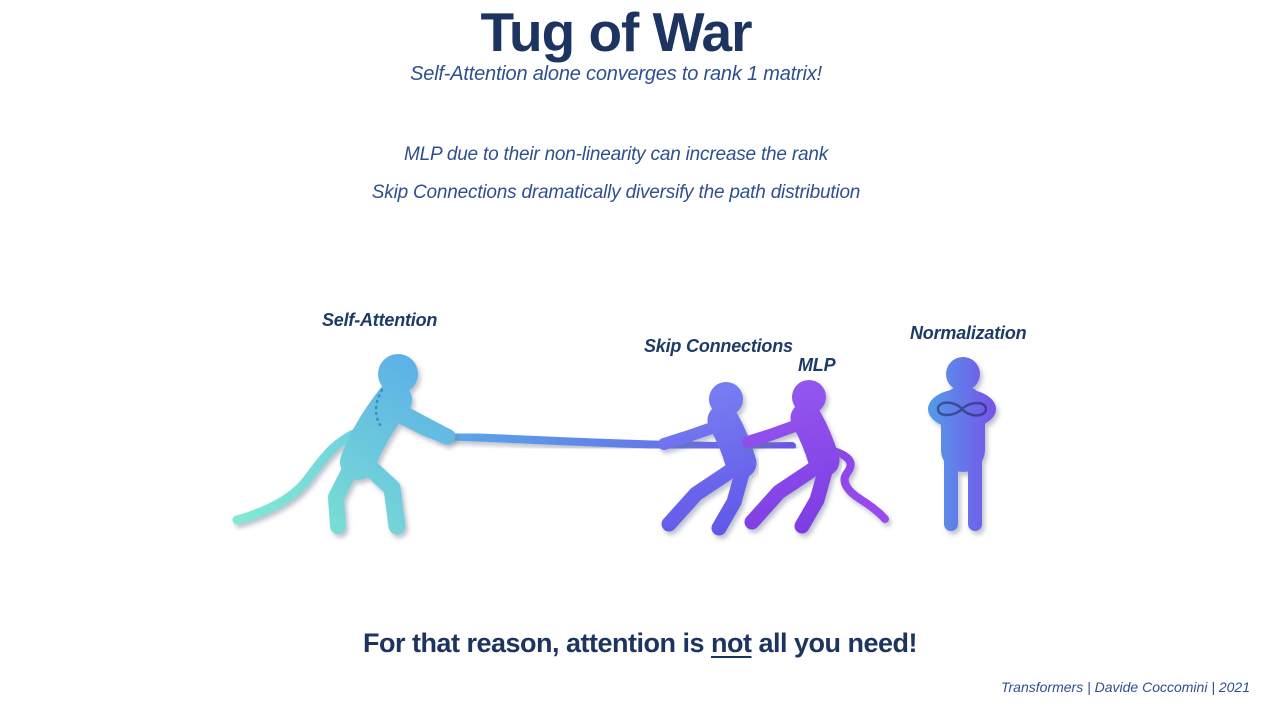  I want to click on mlp-puller-icon, so click(791, 457).